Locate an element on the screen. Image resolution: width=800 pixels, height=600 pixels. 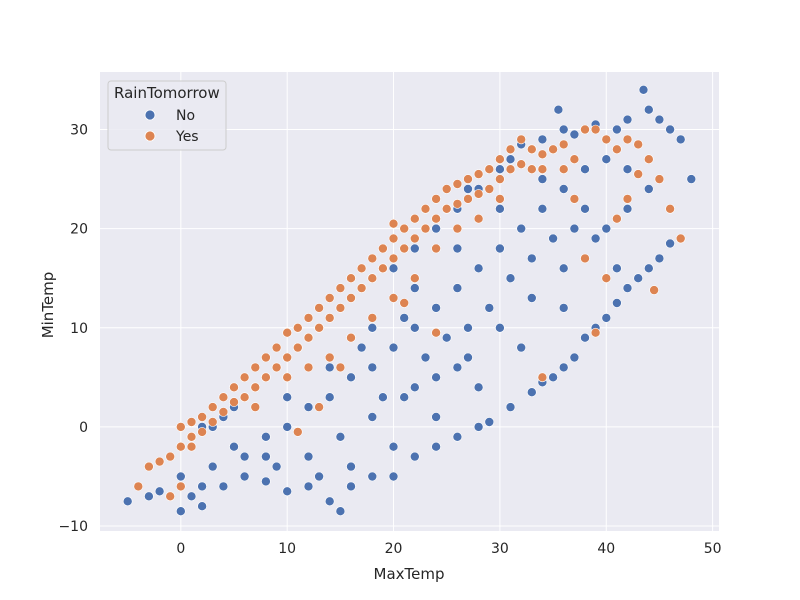
legend-marker-no is located at coordinates (150, 115).